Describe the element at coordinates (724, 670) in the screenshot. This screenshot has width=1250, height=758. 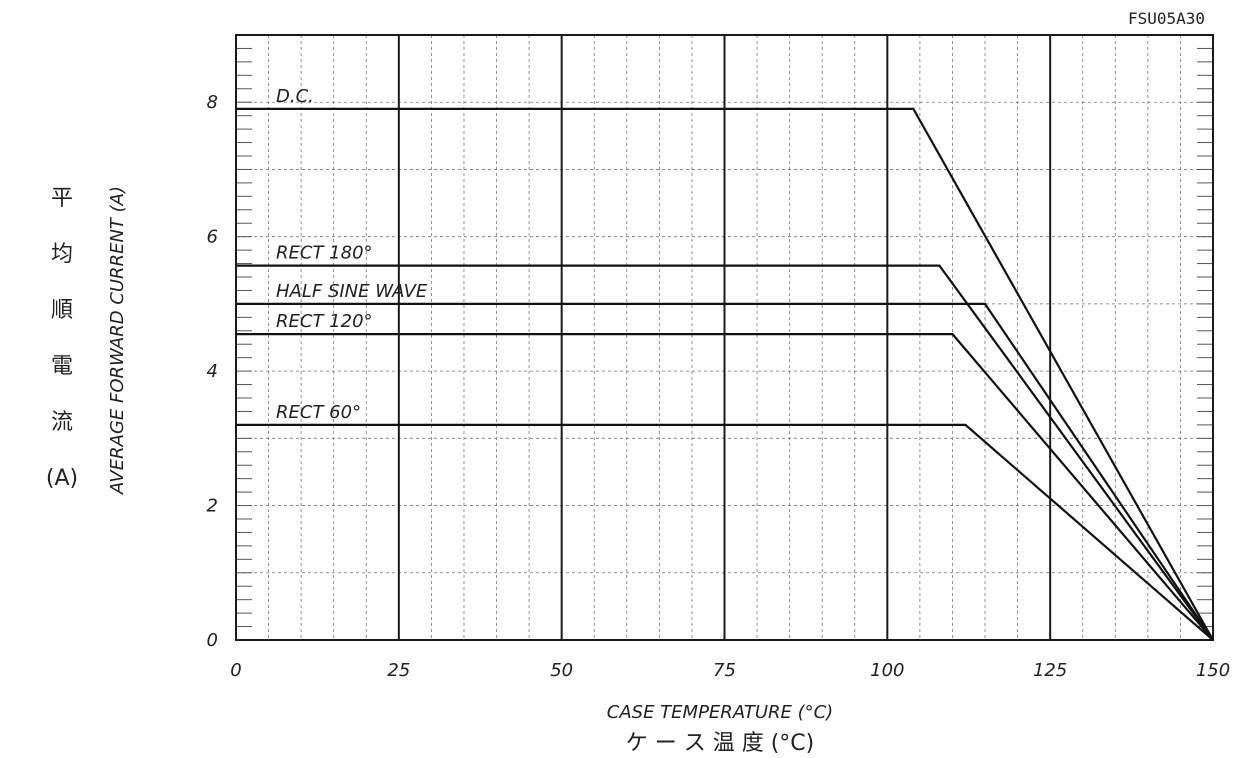
I see `x-tick-label: 75` at that location.